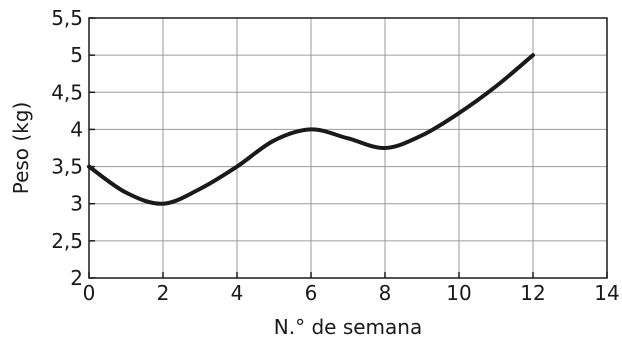  What do you see at coordinates (76, 55) in the screenshot?
I see `y-tick-label: 5` at bounding box center [76, 55].